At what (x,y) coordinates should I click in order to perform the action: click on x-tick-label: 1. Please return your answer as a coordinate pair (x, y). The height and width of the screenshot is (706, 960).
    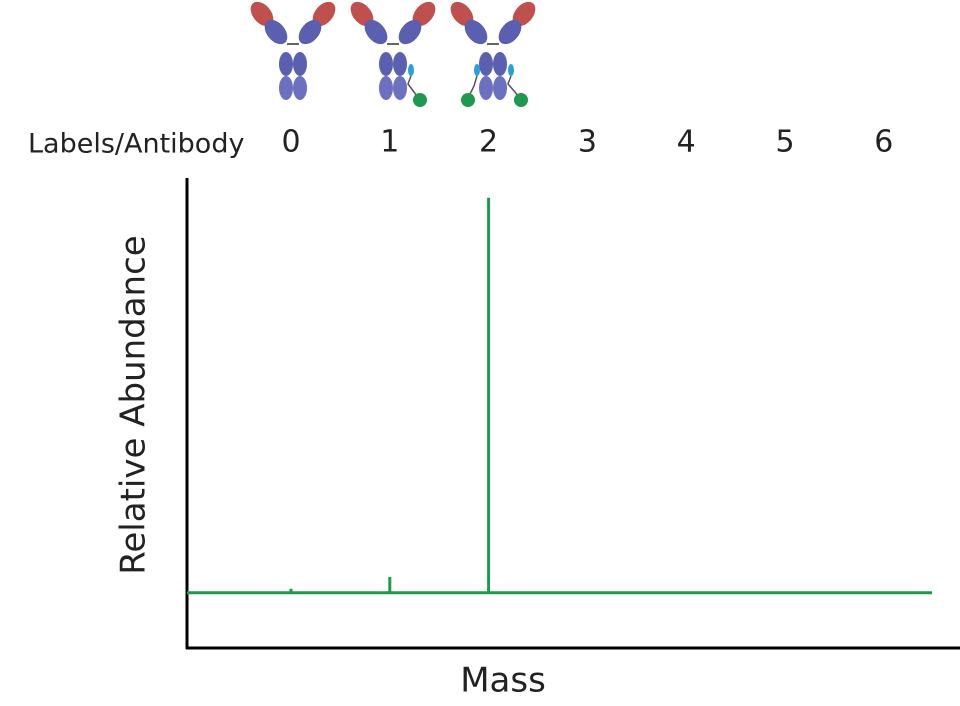
    Looking at the image, I should click on (389, 142).